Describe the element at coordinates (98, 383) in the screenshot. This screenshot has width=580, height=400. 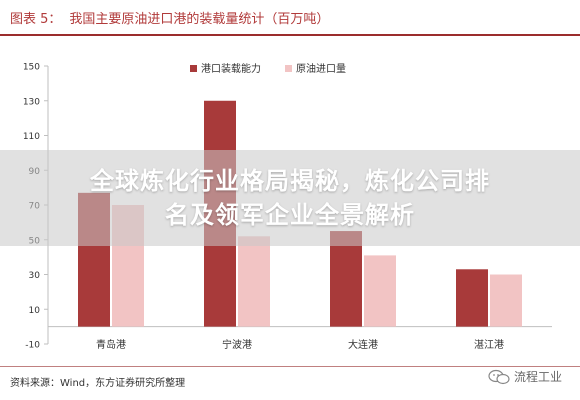
I see `source-note: 资料来源：Wind，东方证券研究所整理` at that location.